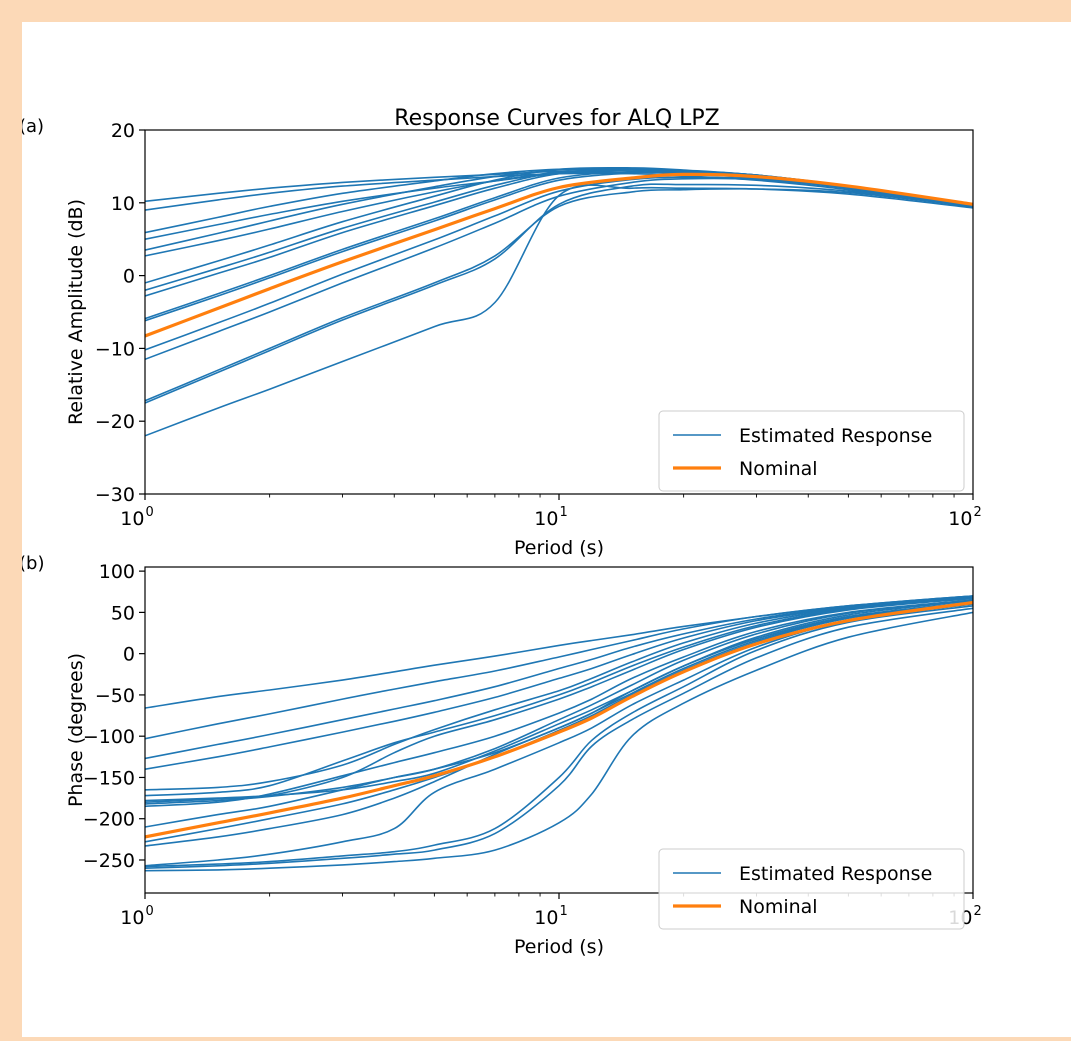 The image size is (1071, 1041). Describe the element at coordinates (550, 517) in the screenshot. I see `amp-xtick-label: 10¹` at that location.